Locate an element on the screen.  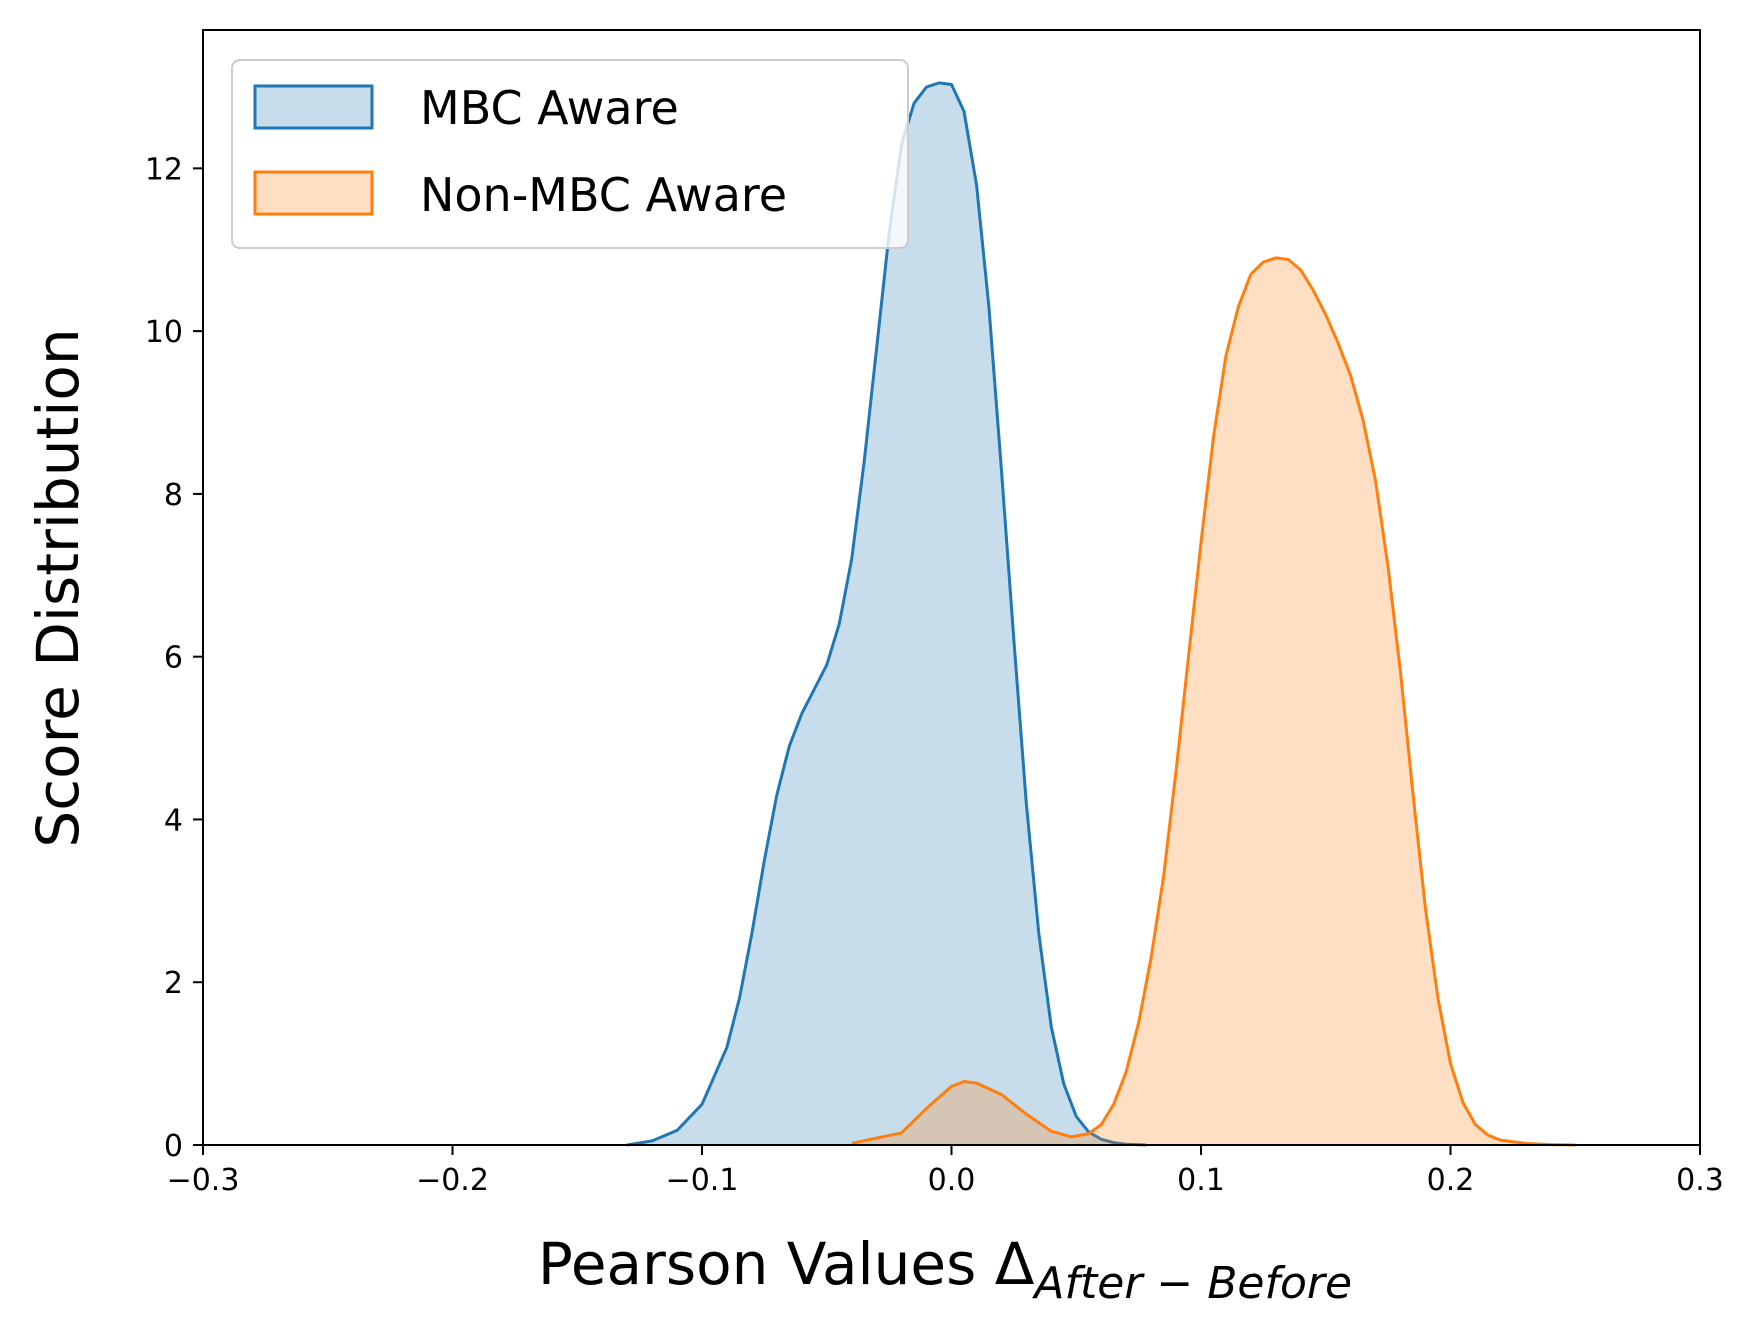
x-axis-label-subscript: After − Before is located at coordinates (1191, 1283).